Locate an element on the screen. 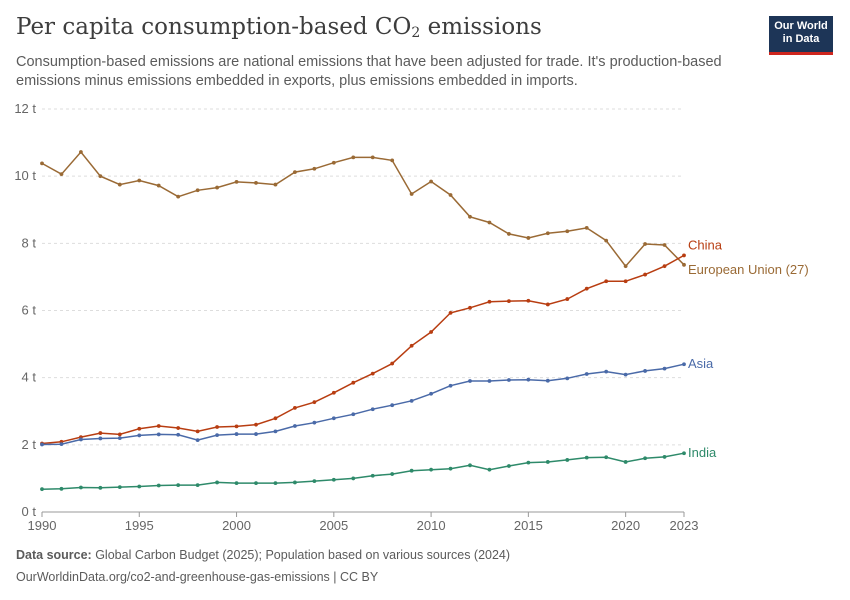  x-tick-label: 2005 is located at coordinates (333, 525).